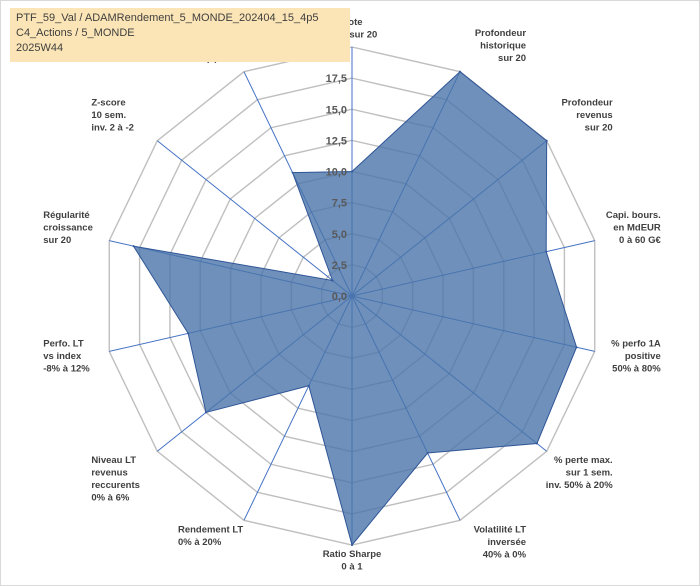  Describe the element at coordinates (210, 529) in the screenshot. I see `axis-label: Rendement LT` at that location.